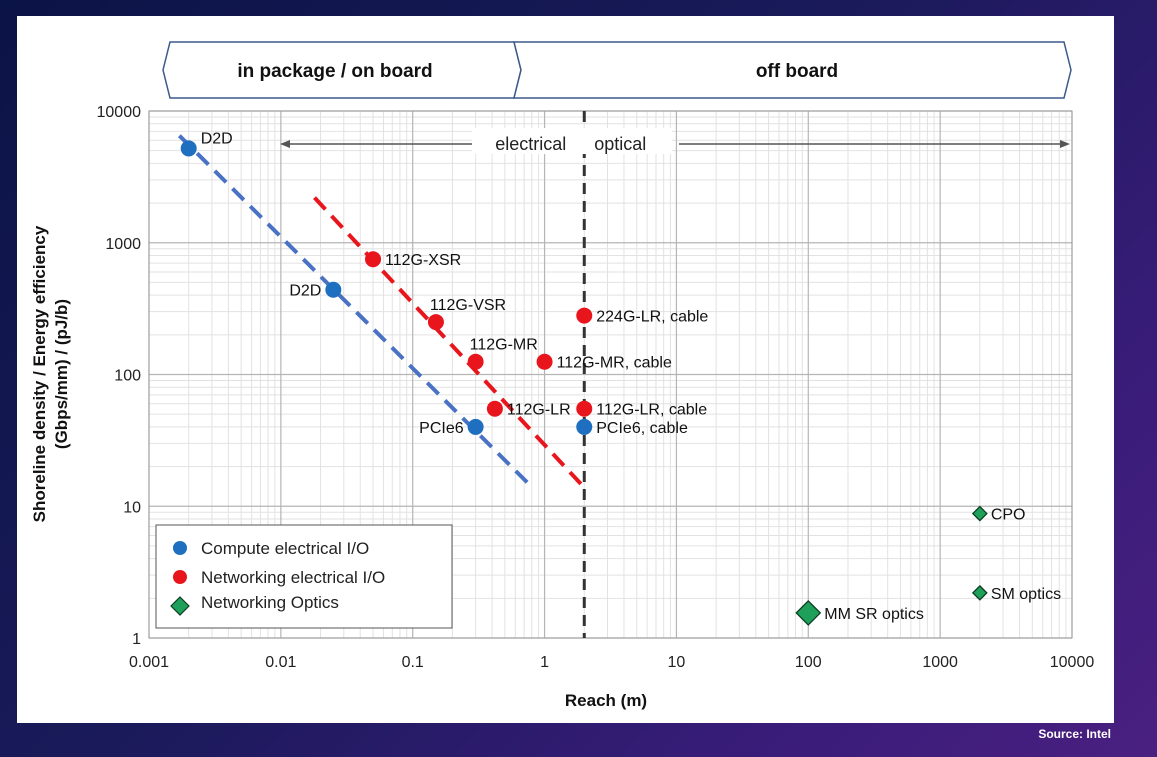  Describe the element at coordinates (334, 71) in the screenshot. I see `banner-left-label: in package / on board` at that location.